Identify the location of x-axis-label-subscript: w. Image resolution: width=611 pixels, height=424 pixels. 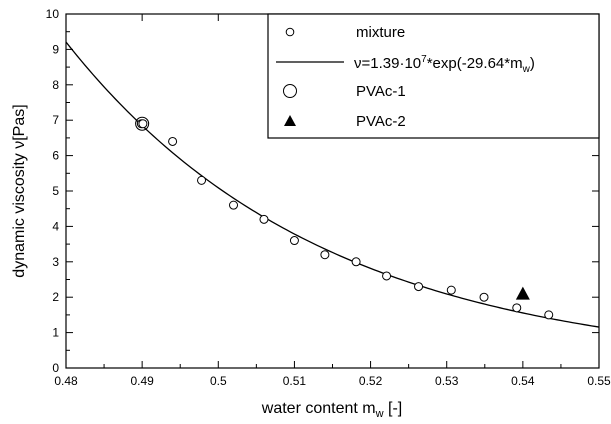
(379, 414).